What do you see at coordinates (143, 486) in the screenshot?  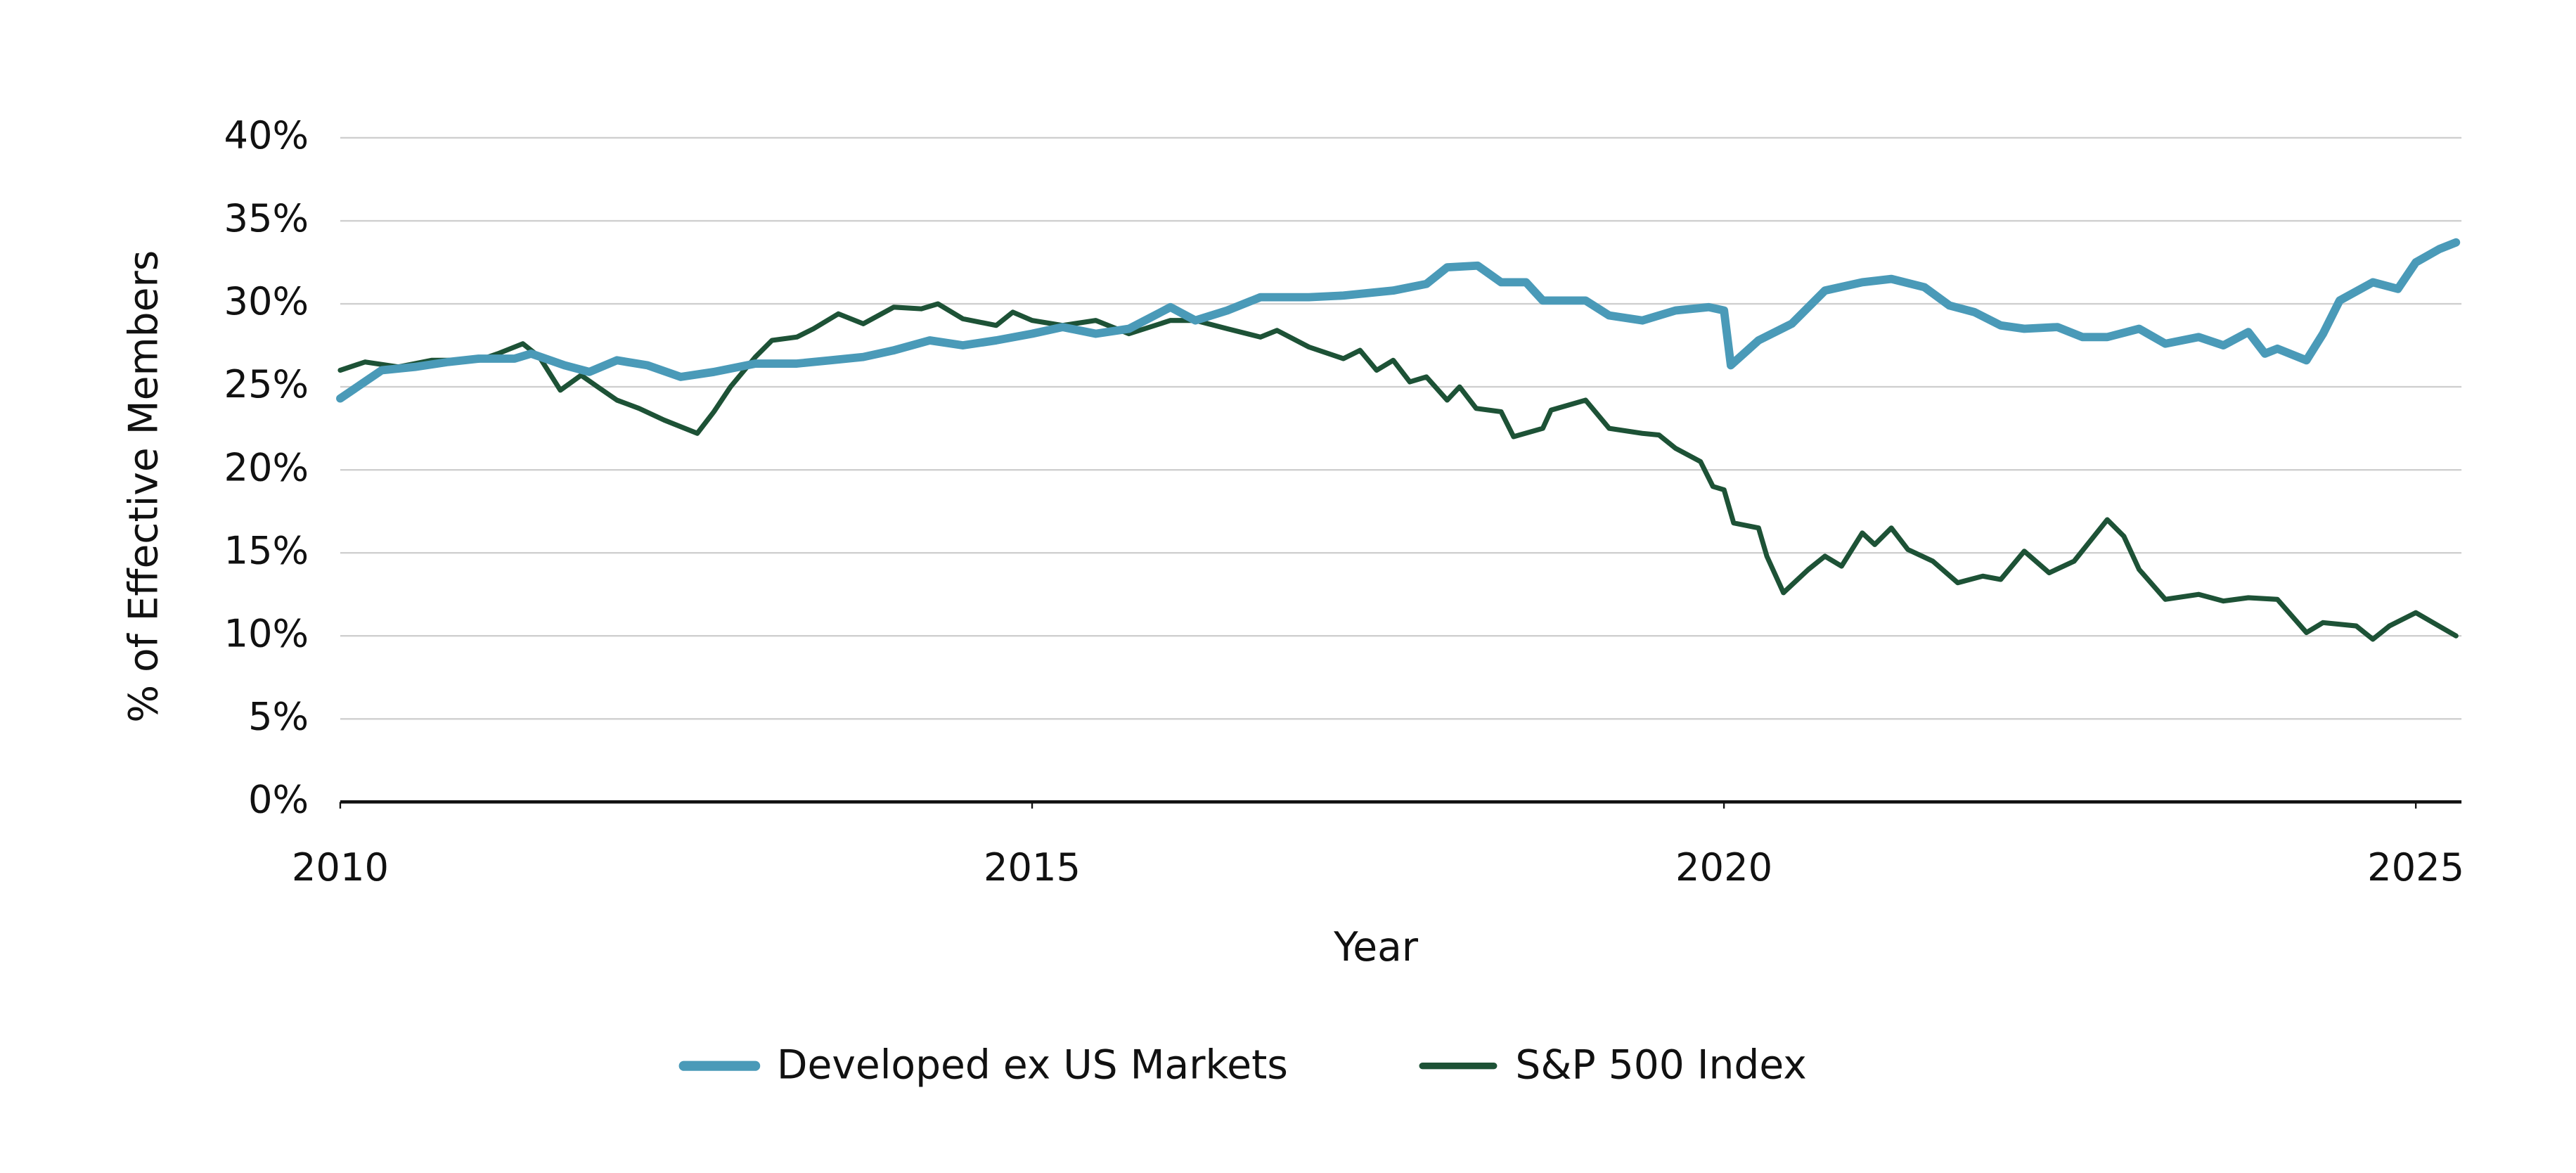 I see `y-axis-title: % of Effective Members` at bounding box center [143, 486].